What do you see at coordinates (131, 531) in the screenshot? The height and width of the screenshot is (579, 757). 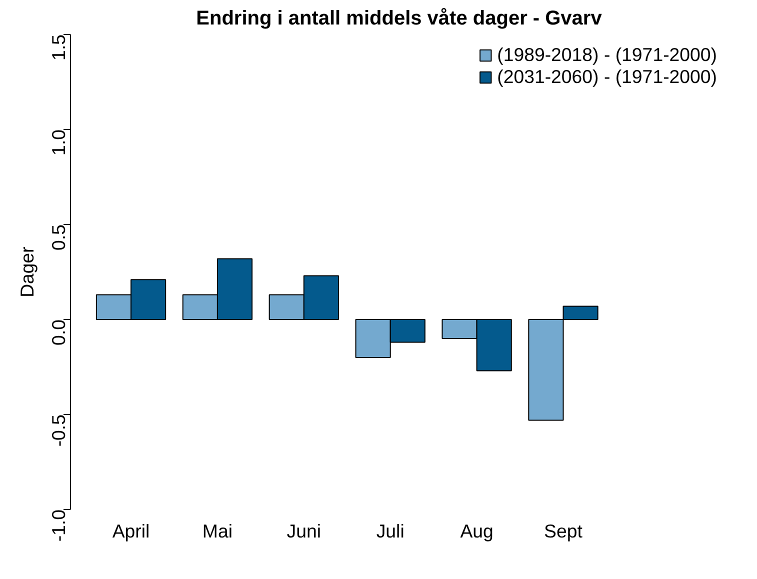 I see `x-tick-label: April` at bounding box center [131, 531].